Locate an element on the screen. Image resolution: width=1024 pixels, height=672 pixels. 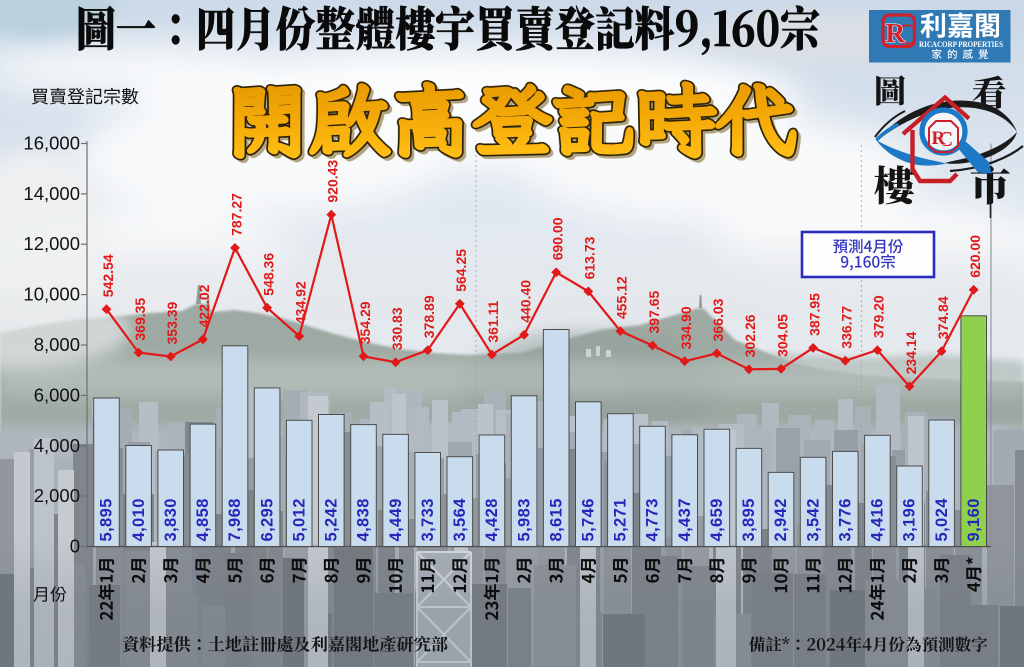
svg-text: 2,000 is located at coordinates (57, 495).